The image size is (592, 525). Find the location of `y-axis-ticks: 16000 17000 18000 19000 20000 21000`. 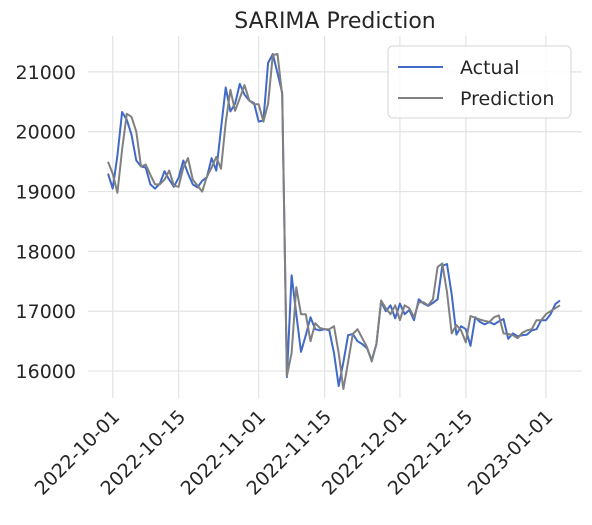

y-axis-ticks: 16000 17000 18000 19000 20000 21000 is located at coordinates (46, 222).